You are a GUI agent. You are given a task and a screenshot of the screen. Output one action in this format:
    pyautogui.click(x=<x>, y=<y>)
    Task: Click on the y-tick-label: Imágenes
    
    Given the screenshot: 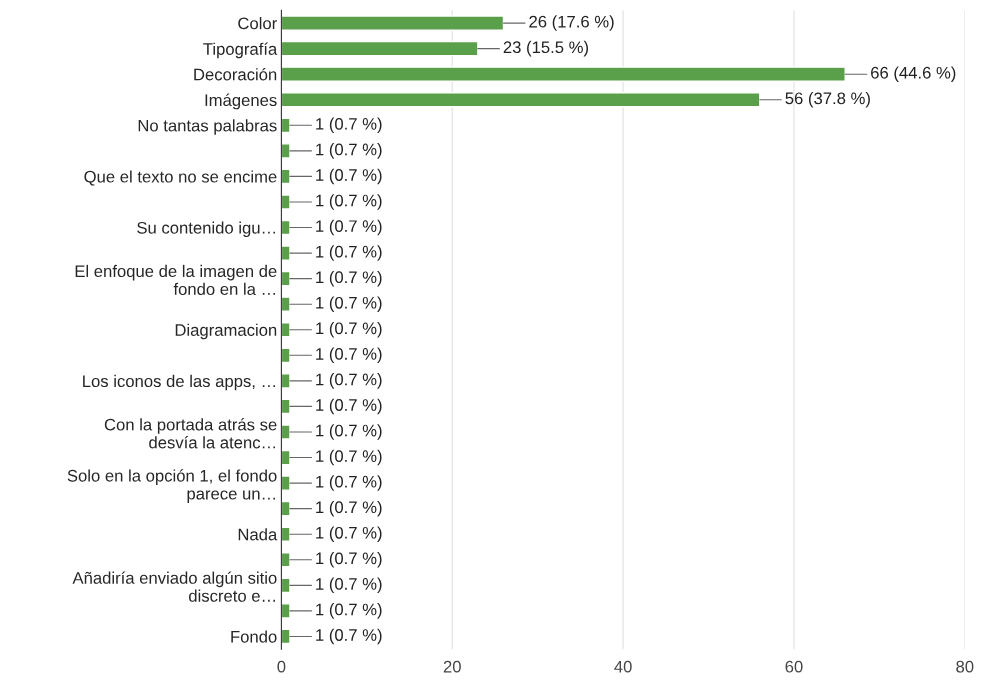 What is the action you would take?
    pyautogui.click(x=241, y=101)
    